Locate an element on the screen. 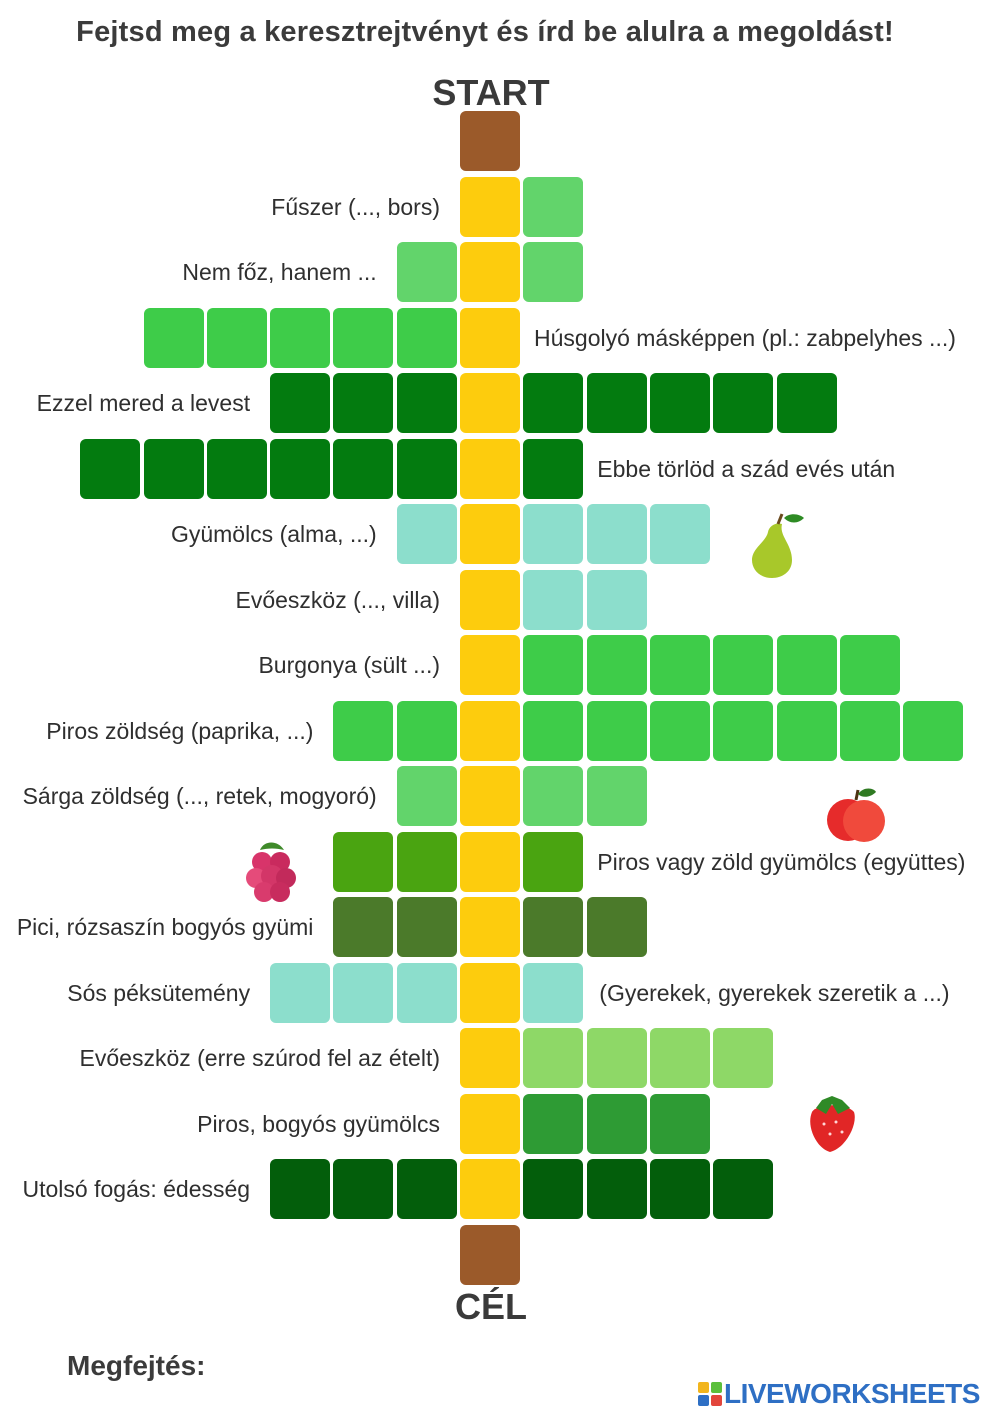  clue-text-12: Pici, rózsaszín bogyós gyümi is located at coordinates (165, 927).